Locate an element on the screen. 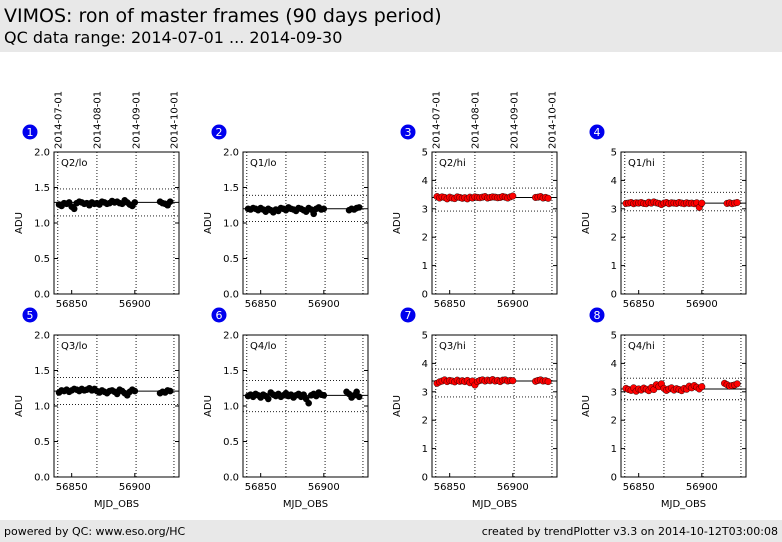 This screenshot has height=542, width=782. panel-badge-number: 2 is located at coordinates (219, 132).